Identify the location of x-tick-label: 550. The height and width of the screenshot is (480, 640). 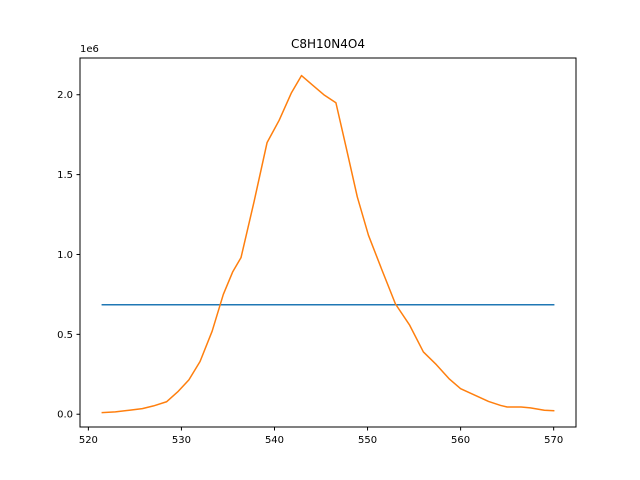
(367, 440).